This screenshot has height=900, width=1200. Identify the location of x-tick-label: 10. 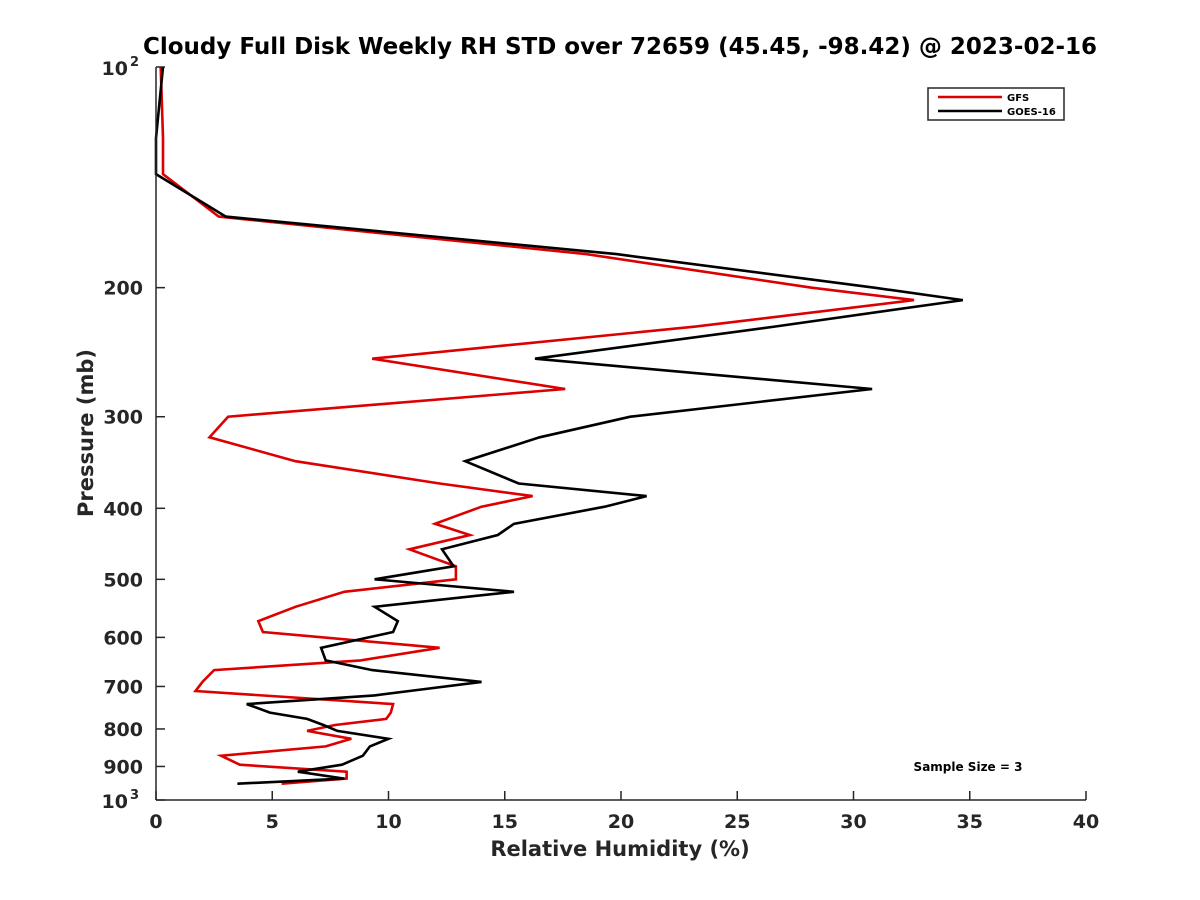
(388, 822).